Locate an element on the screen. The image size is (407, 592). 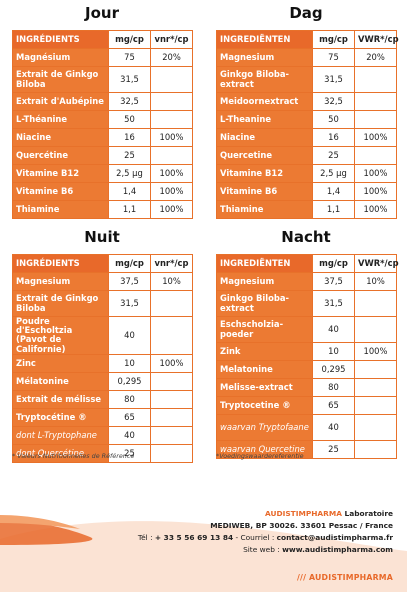
company-website-line: Site web : www.audistimpharma.com is located at coordinates (318, 549).